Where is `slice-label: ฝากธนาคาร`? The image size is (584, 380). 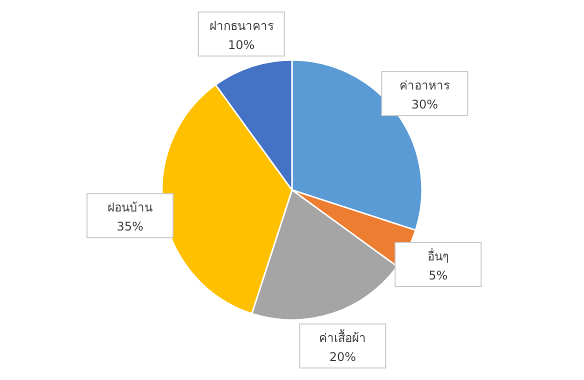 slice-label: ฝากธนาคาร is located at coordinates (241, 26).